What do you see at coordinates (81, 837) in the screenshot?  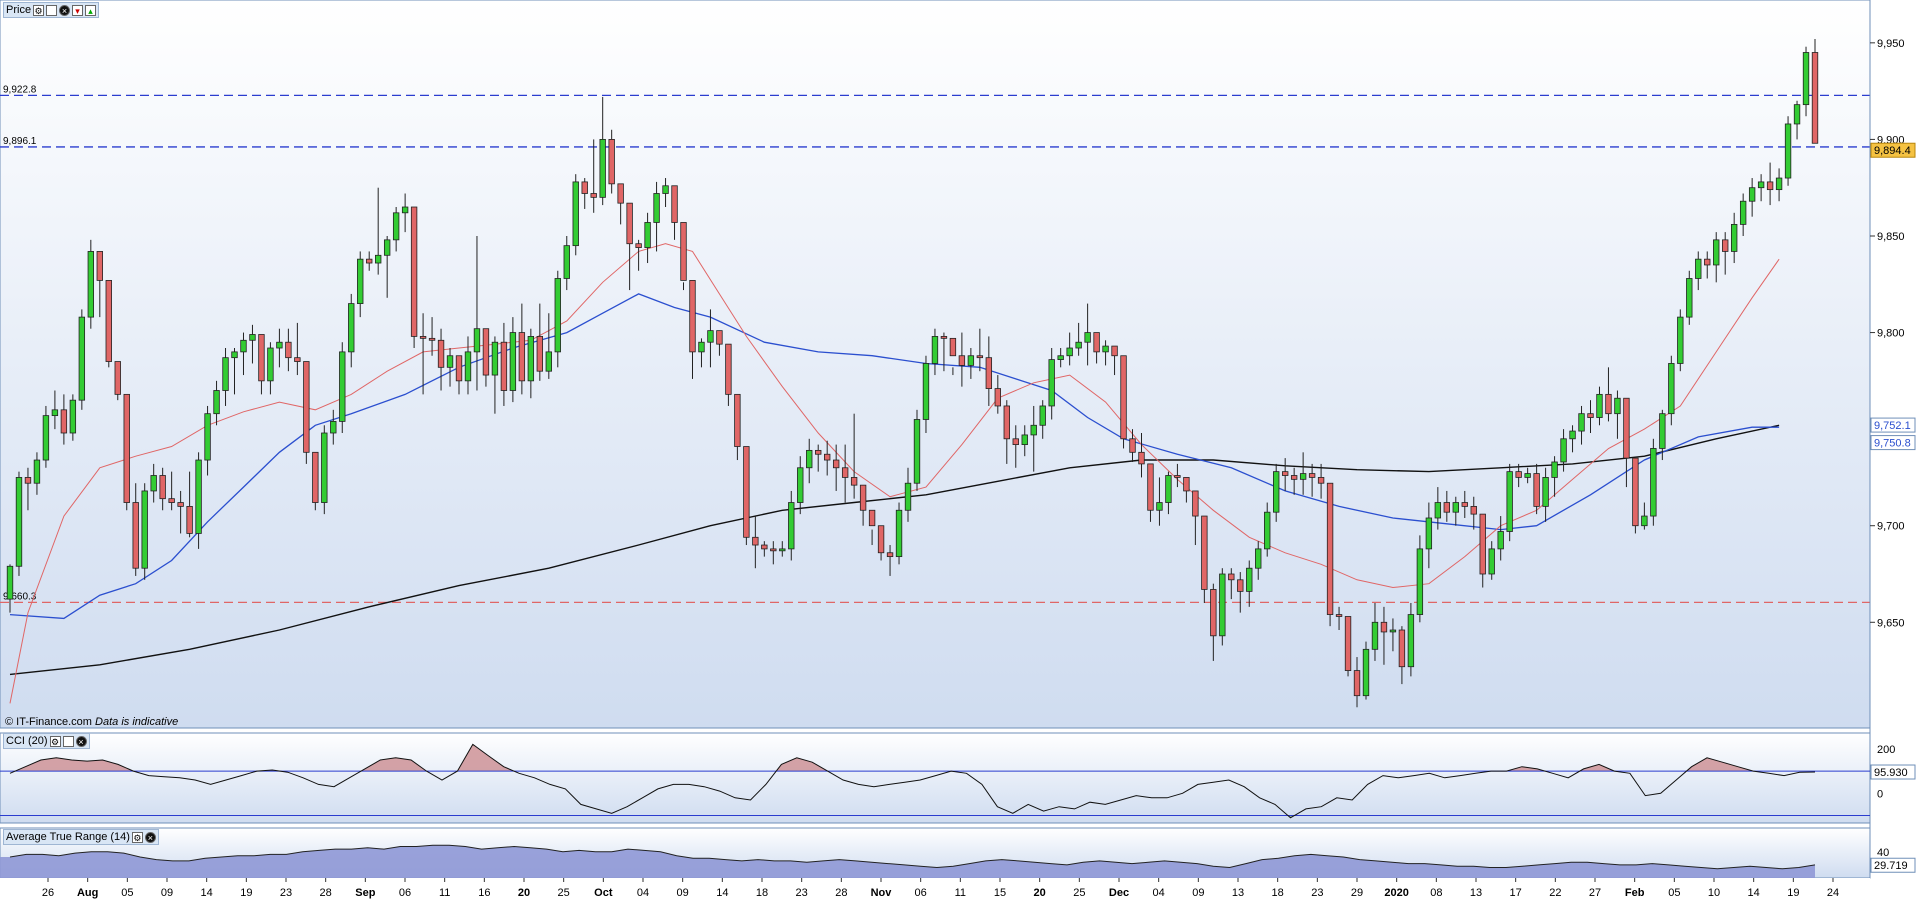 I see `atr-panel-title: Average True Range (14) ⚙ ×` at bounding box center [81, 837].